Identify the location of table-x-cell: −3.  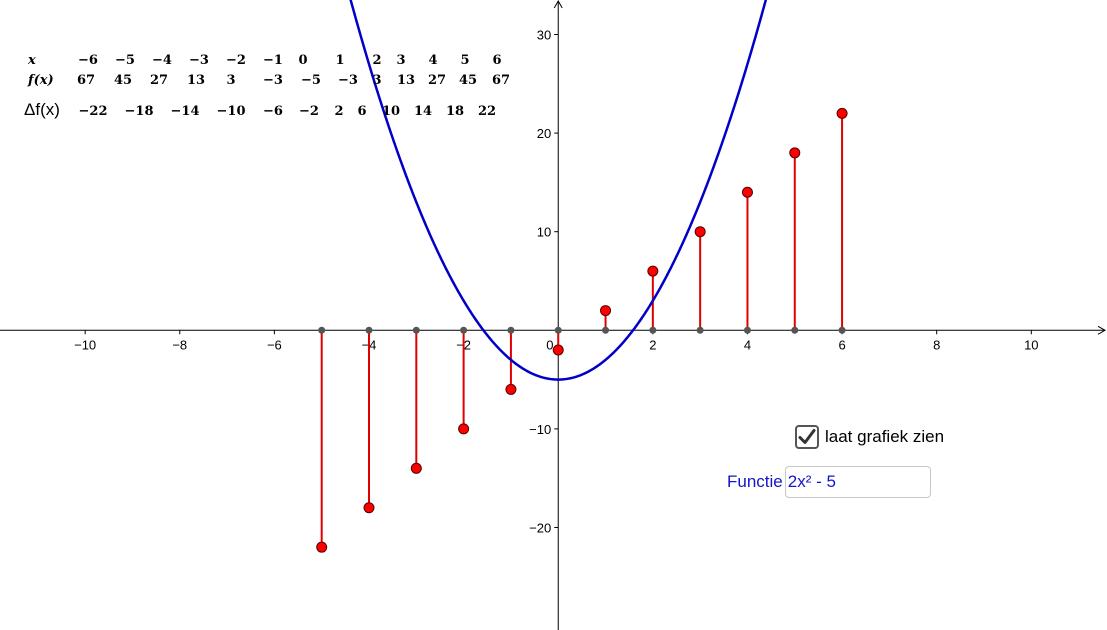
(199, 60).